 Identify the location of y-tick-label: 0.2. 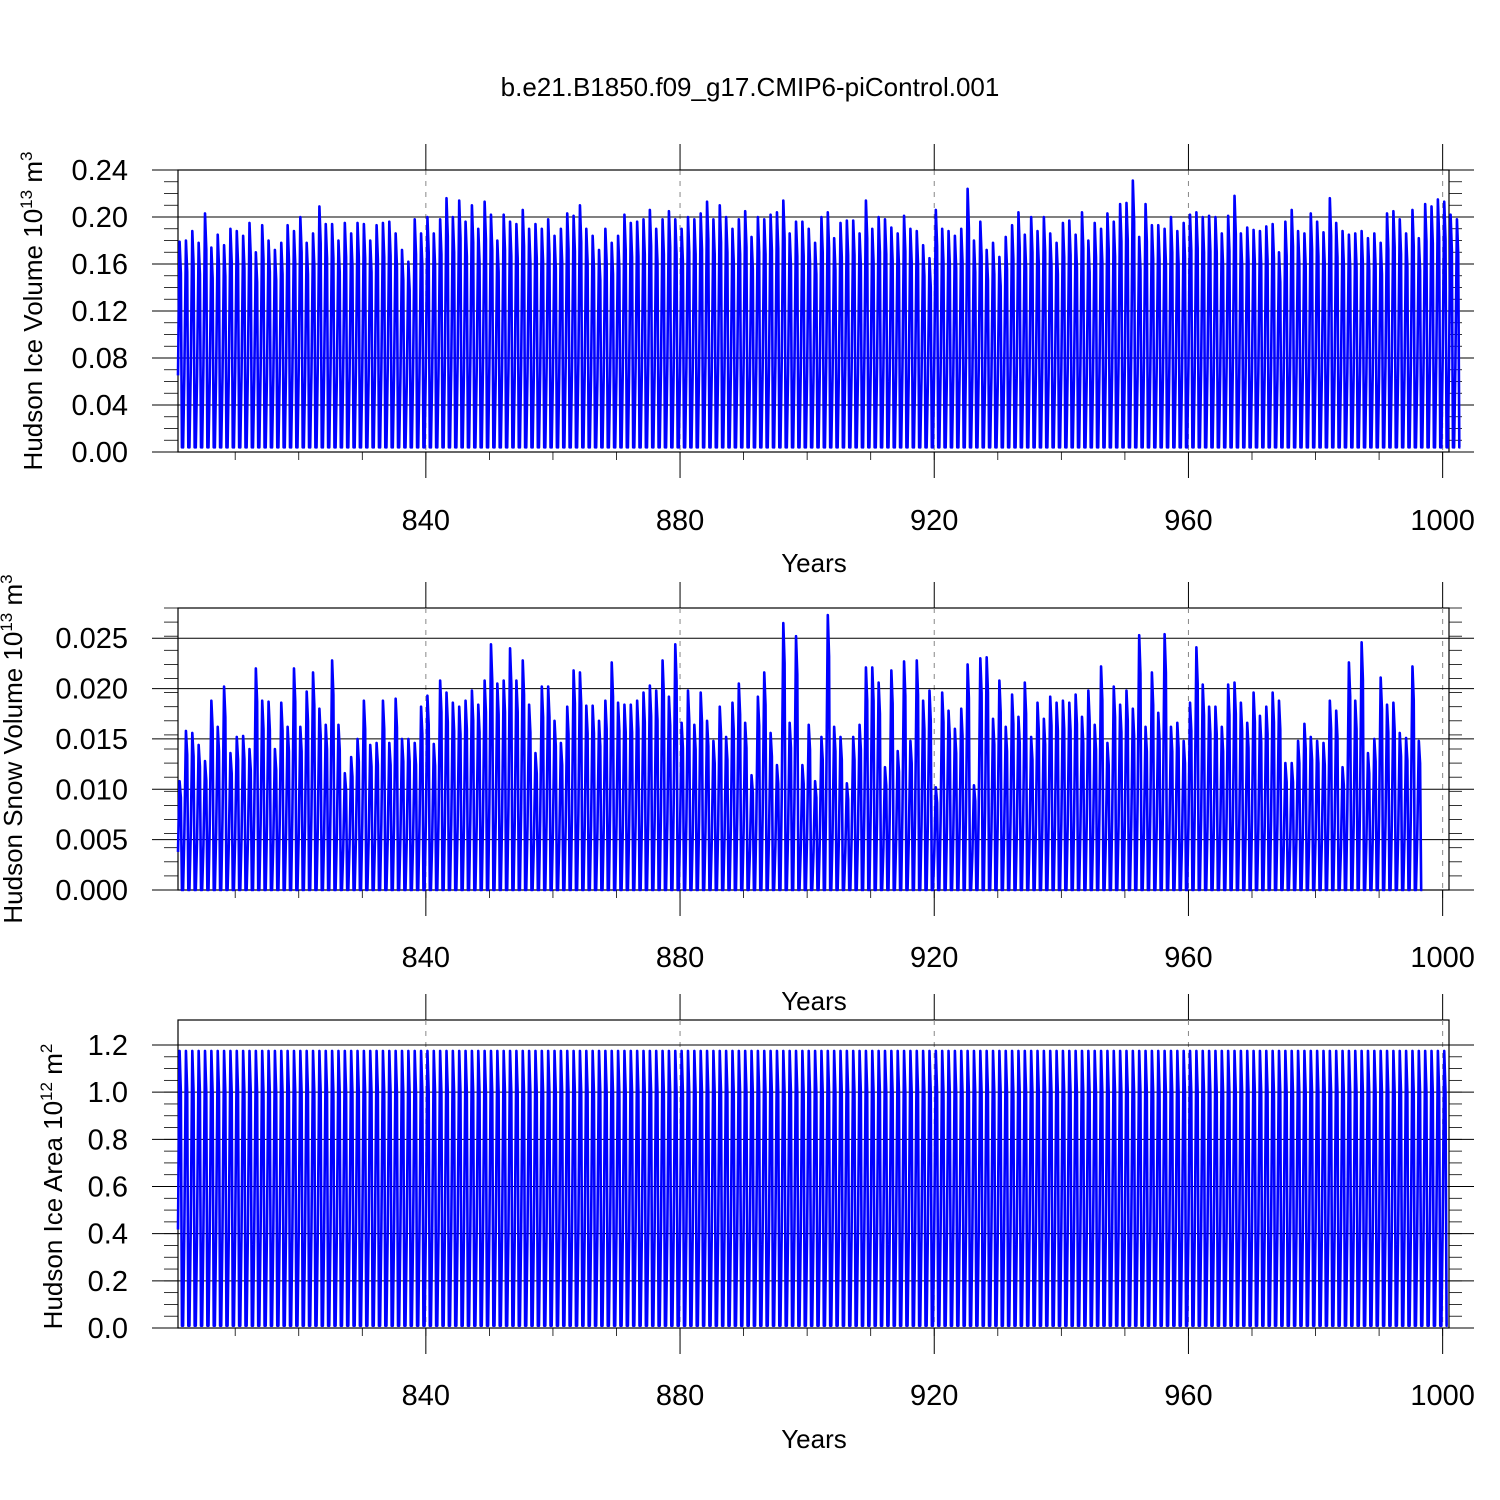
(108, 1282).